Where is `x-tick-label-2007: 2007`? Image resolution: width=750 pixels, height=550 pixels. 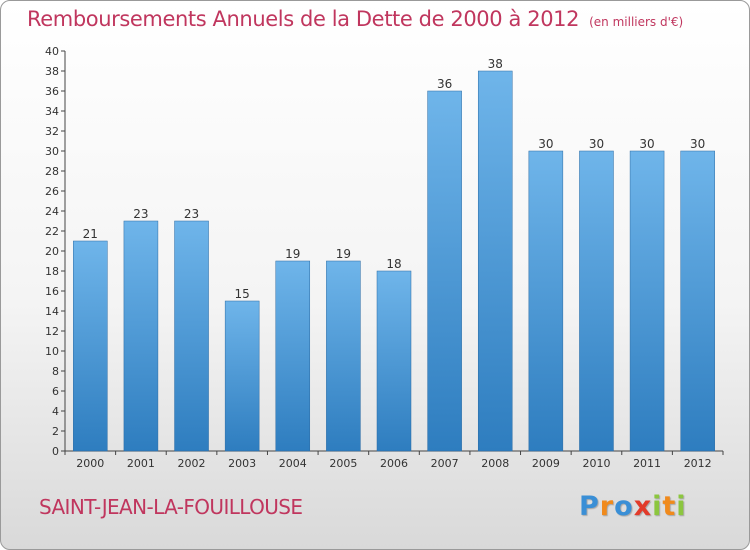 x-tick-label-2007: 2007 is located at coordinates (445, 463).